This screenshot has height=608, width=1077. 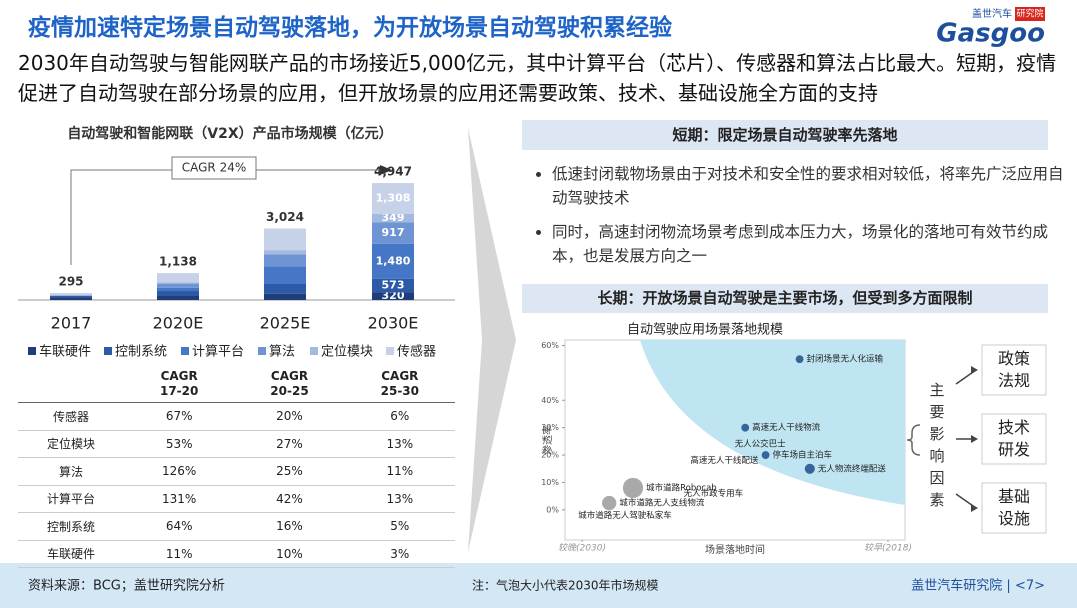 What do you see at coordinates (229, 133) in the screenshot?
I see `chart-title: 自动驾驶和智能网联（V2X）产品市场规模（亿元）` at bounding box center [229, 133].